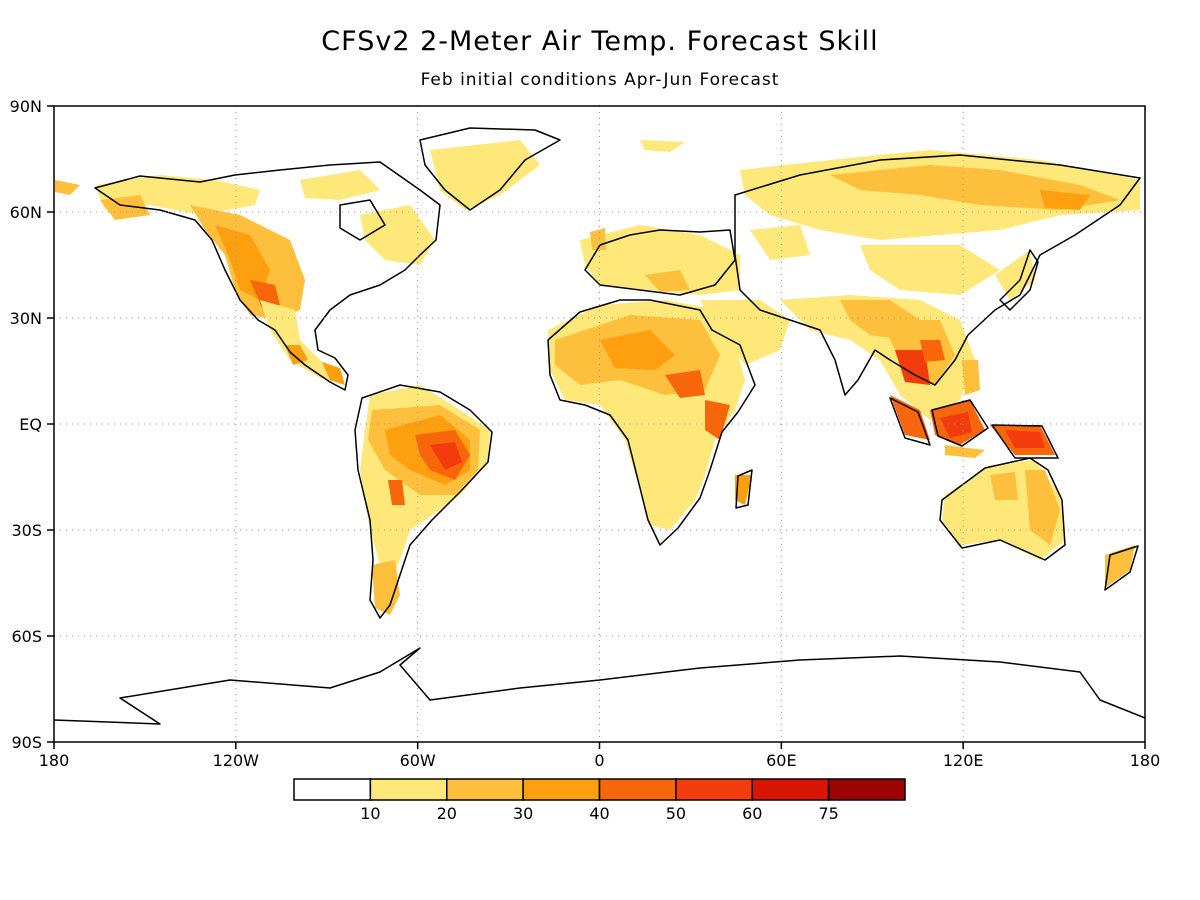 This screenshot has height=900, width=1200. What do you see at coordinates (26, 530) in the screenshot?
I see `lat-tick-label: 30S` at bounding box center [26, 530].